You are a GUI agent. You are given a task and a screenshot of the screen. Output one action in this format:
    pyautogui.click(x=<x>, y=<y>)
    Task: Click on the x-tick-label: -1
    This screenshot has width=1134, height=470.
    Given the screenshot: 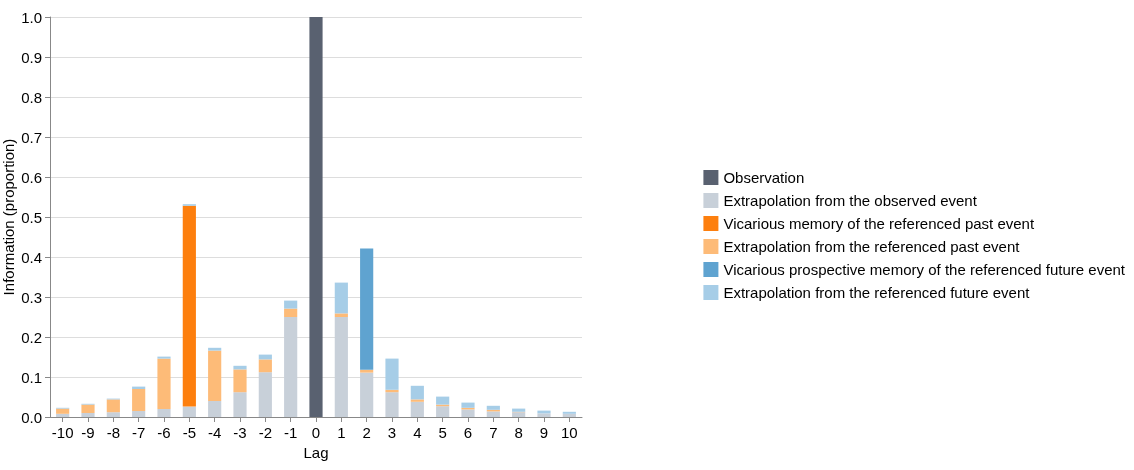 What is the action you would take?
    pyautogui.click(x=290, y=432)
    